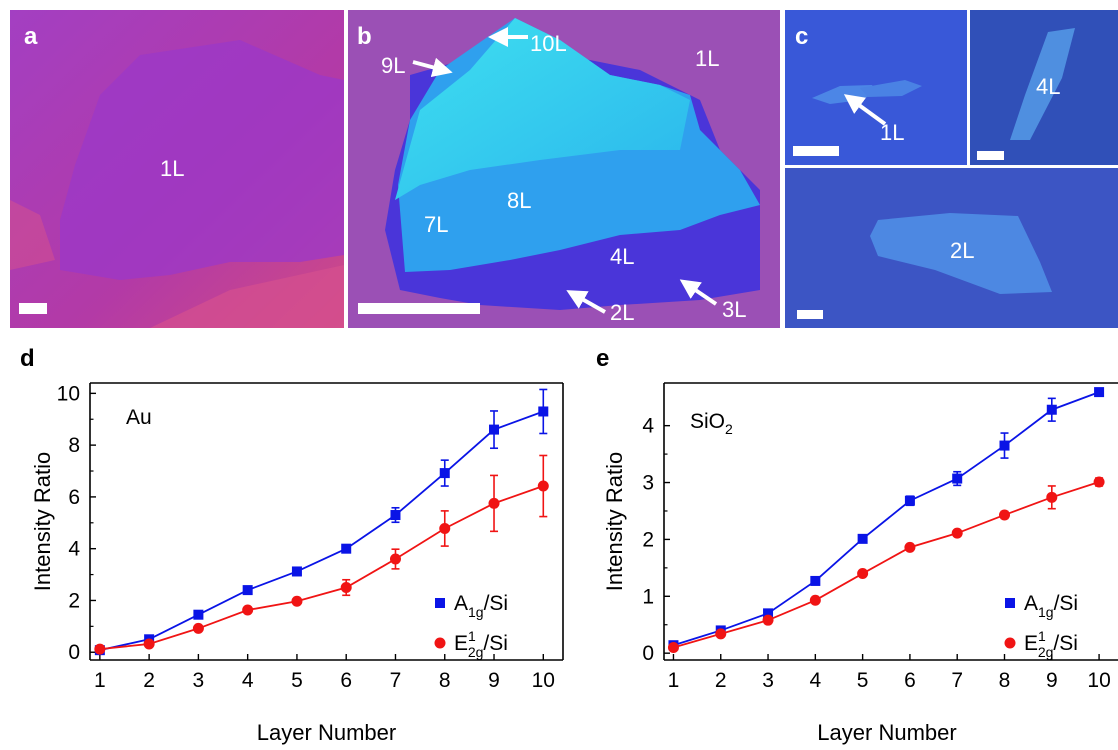 The image size is (1118, 750). I want to click on x-tick-label: 1, so click(674, 680).